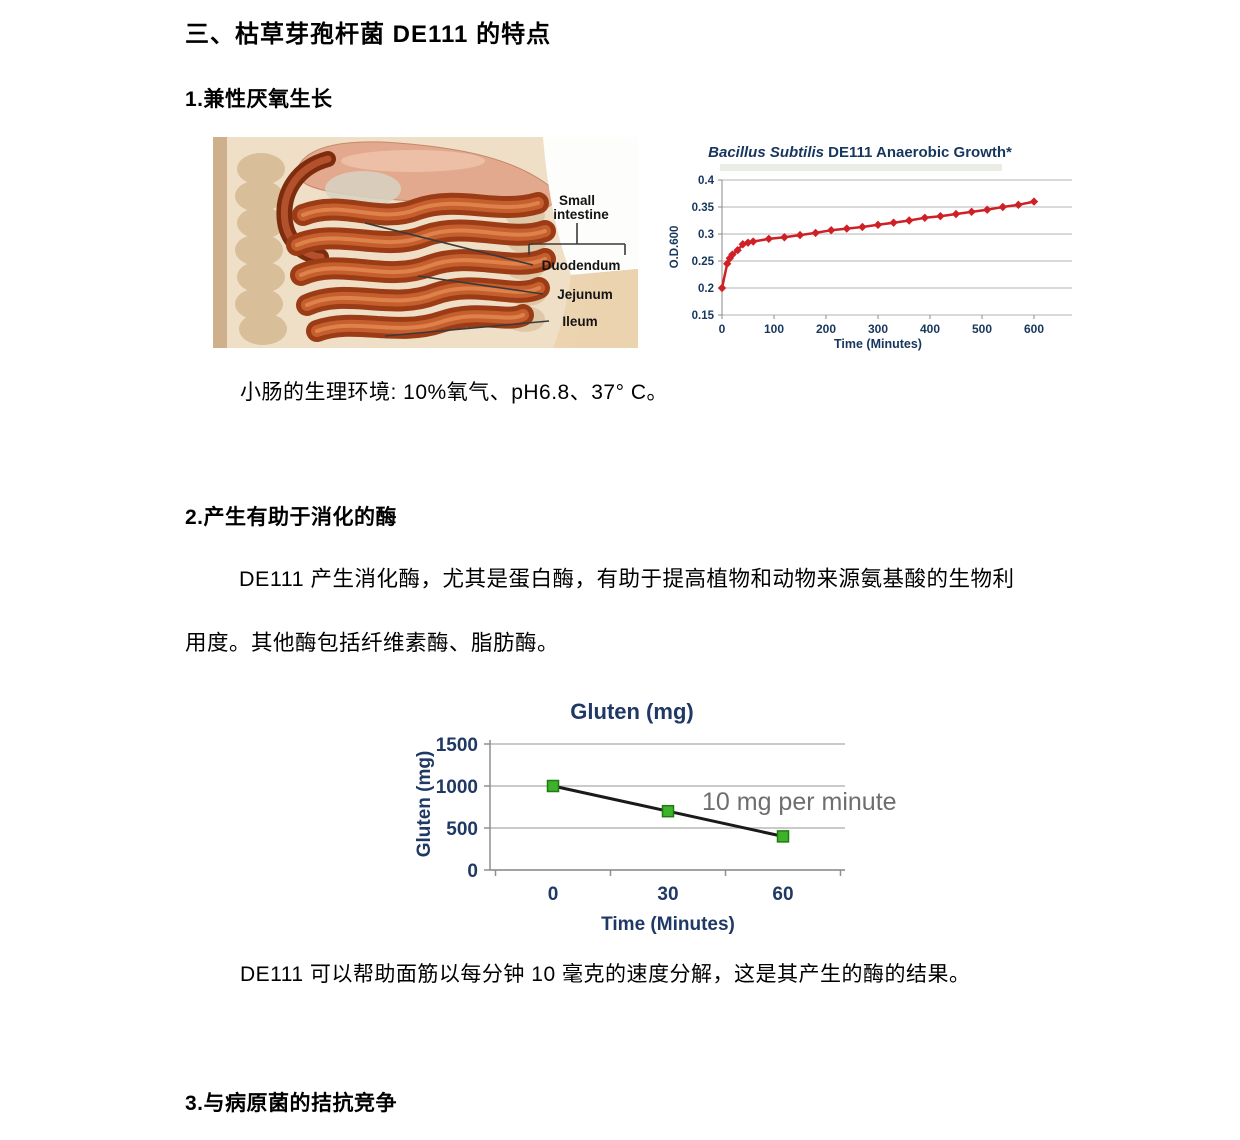 This screenshot has width=1240, height=1140. Describe the element at coordinates (703, 262) in the screenshot. I see `growth-y-tick: 0.25` at that location.